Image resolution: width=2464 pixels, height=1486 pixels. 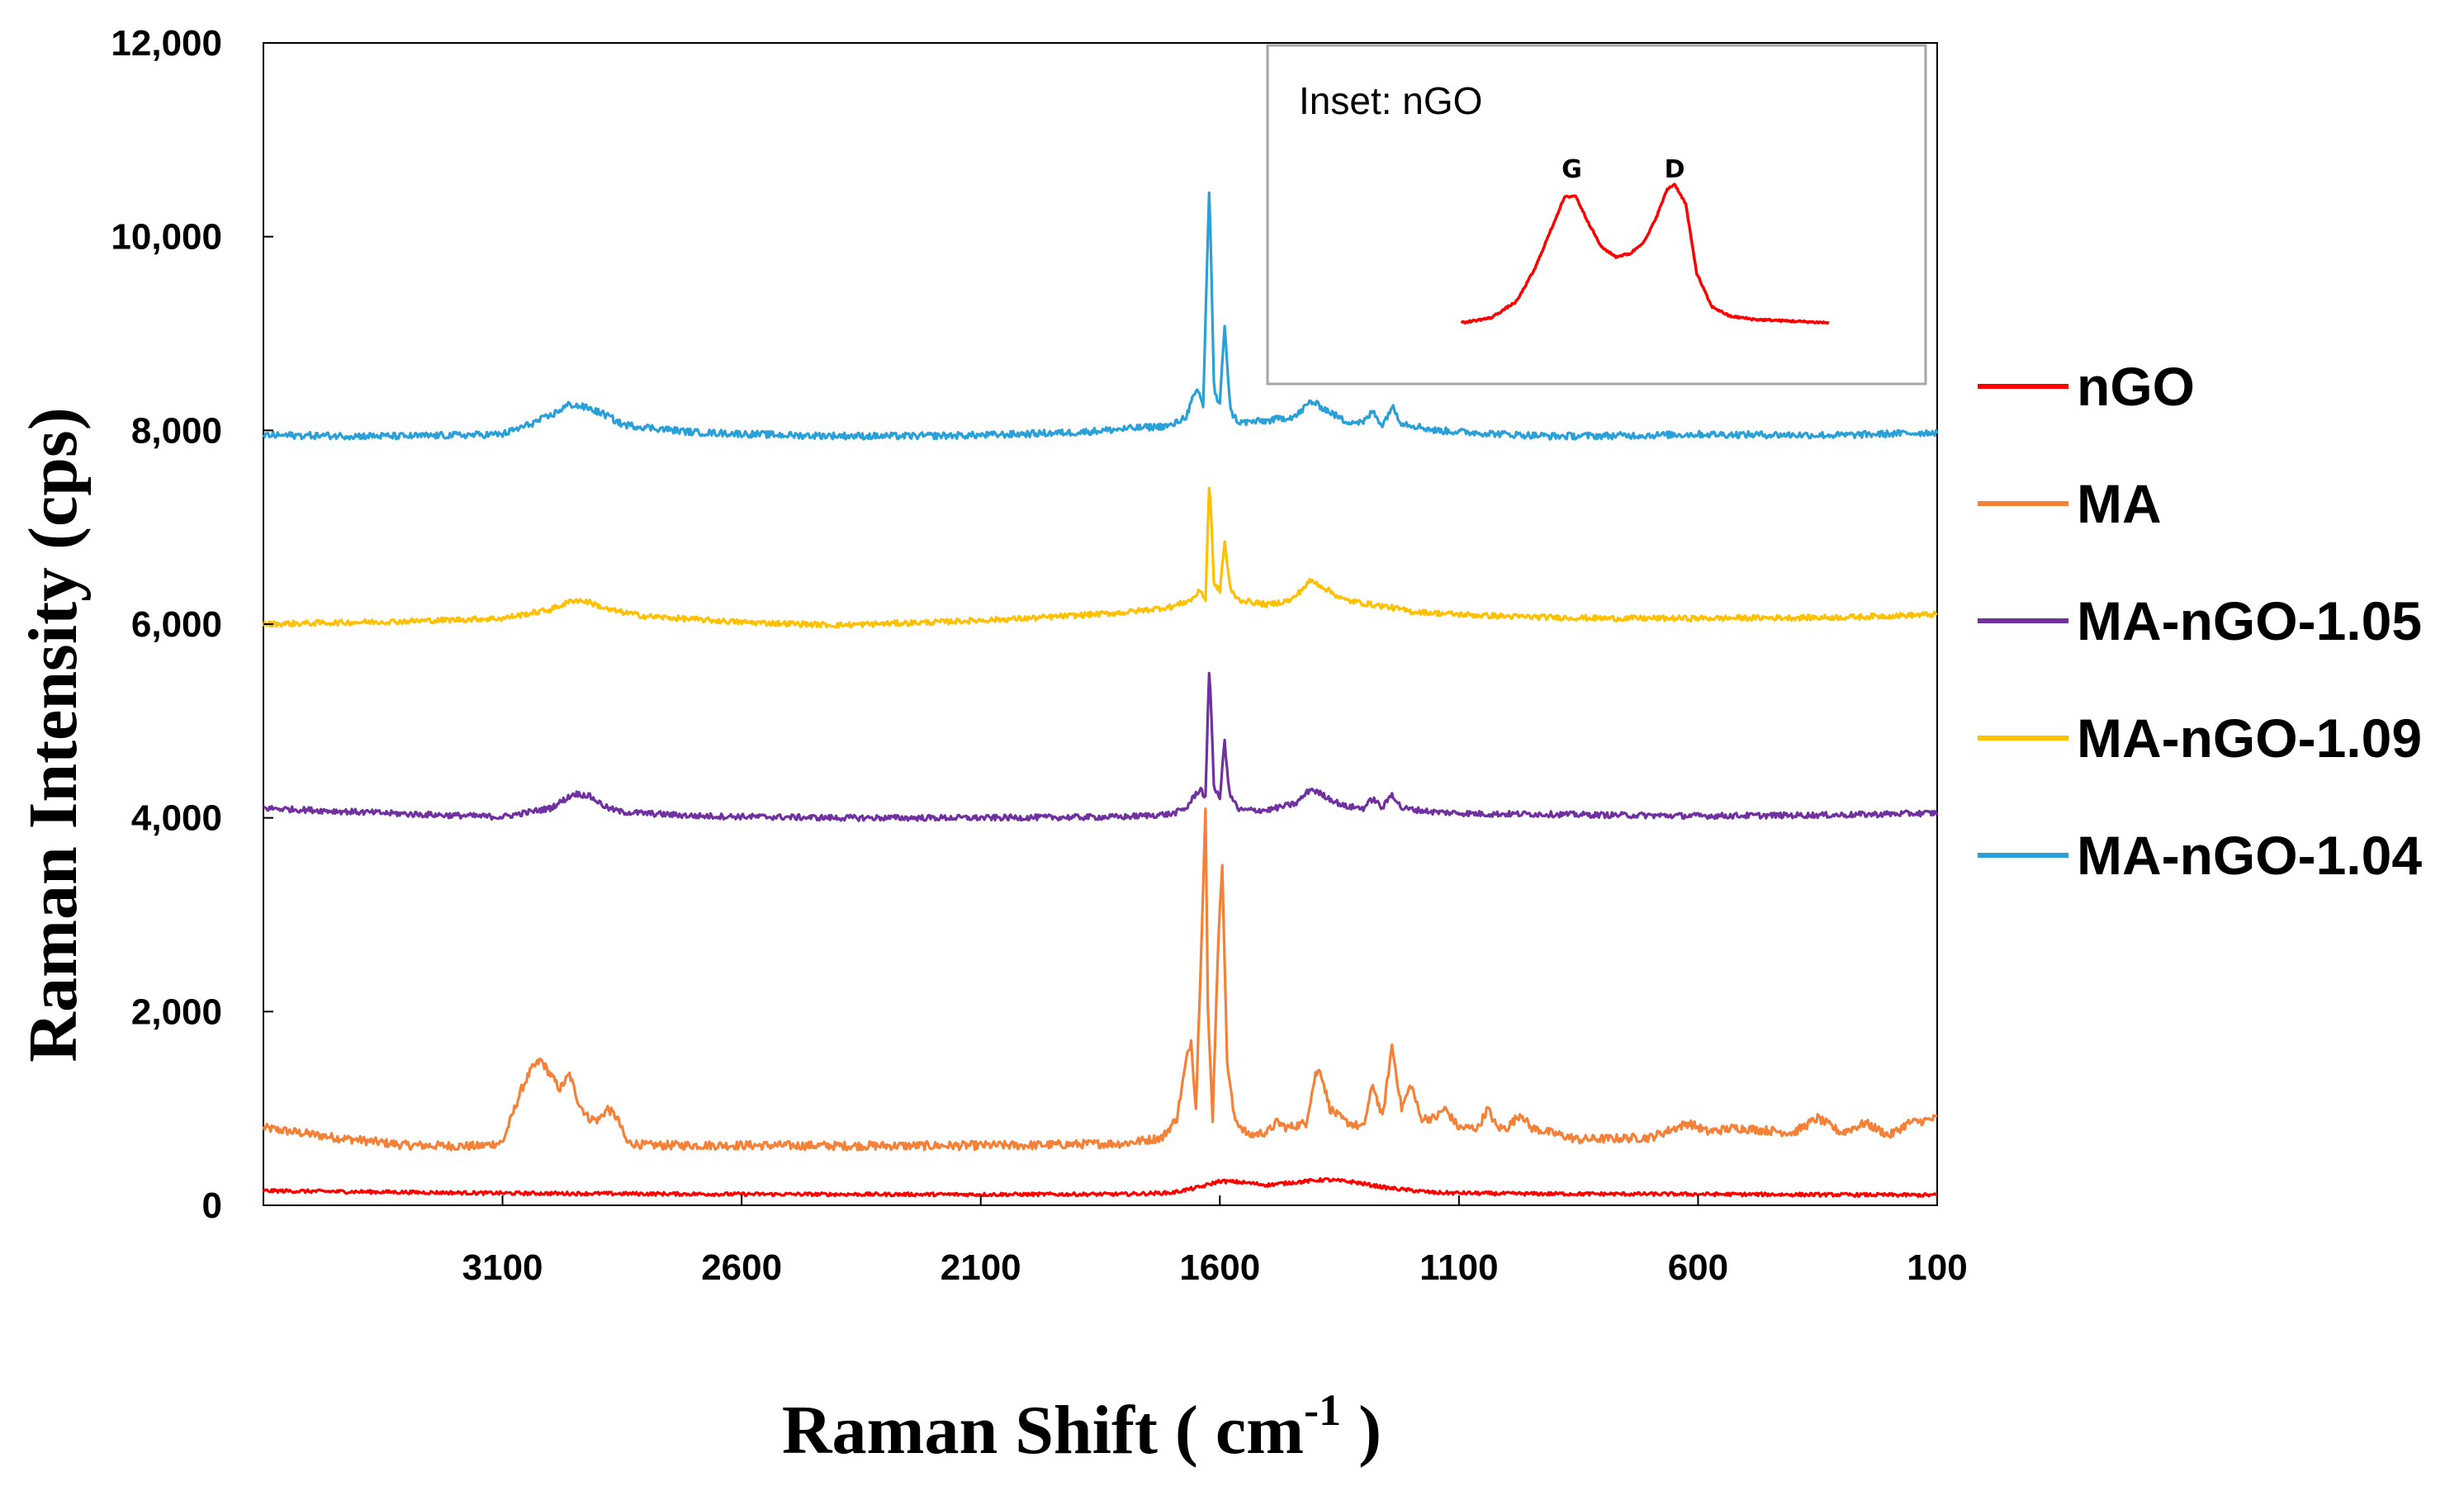 What do you see at coordinates (2070, 504) in the screenshot?
I see `legend-item-ma: MA` at bounding box center [2070, 504].